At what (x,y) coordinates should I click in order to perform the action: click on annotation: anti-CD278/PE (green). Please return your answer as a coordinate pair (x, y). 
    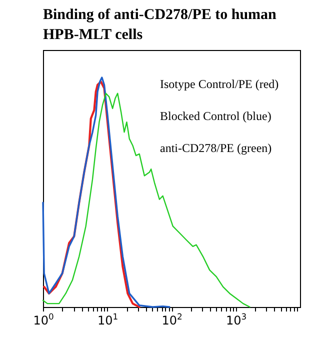
    Looking at the image, I should click on (216, 148).